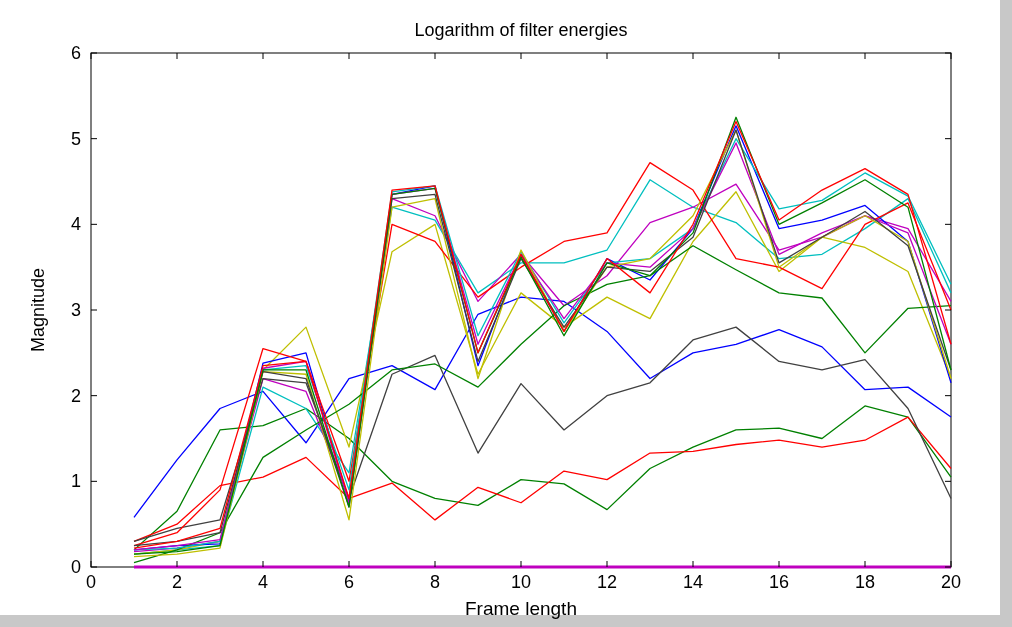  Describe the element at coordinates (349, 582) in the screenshot. I see `x-tick-label: 6` at that location.